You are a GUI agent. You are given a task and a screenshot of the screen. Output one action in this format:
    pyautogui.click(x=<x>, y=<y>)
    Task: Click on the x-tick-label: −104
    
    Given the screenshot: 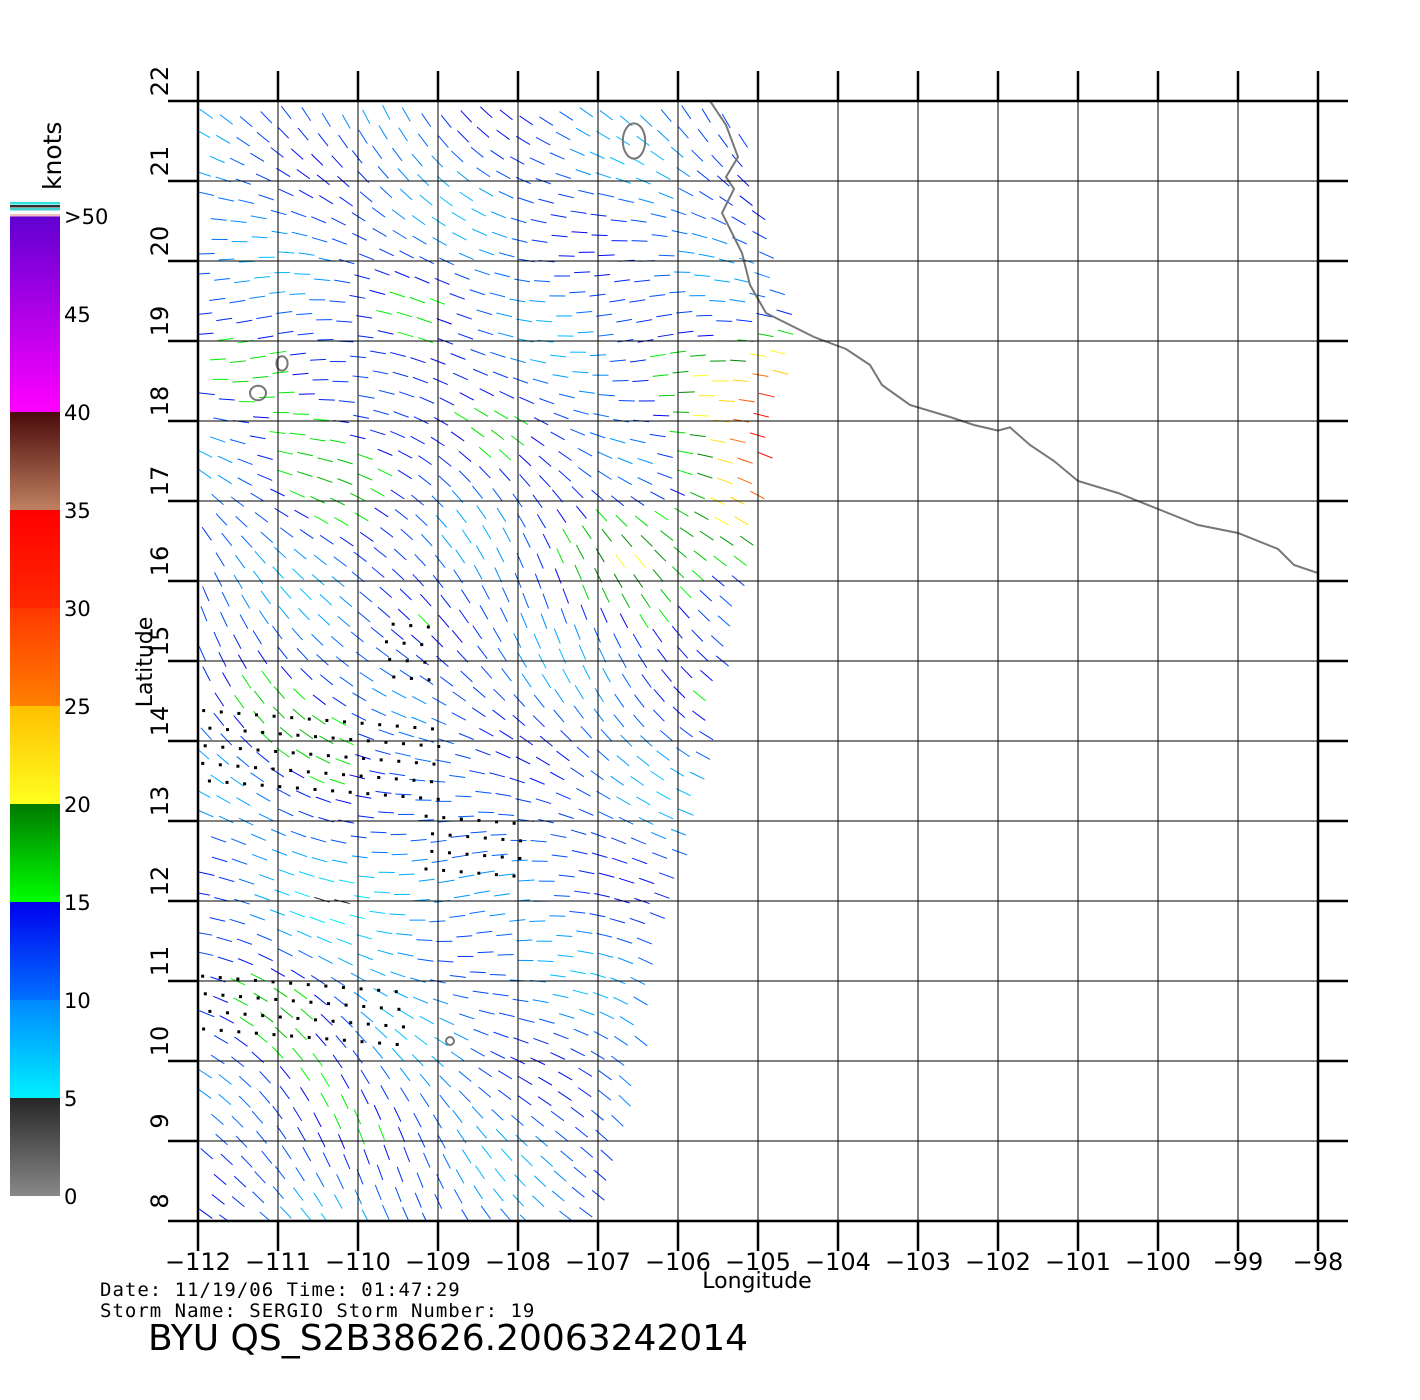 What is the action you would take?
    pyautogui.click(x=838, y=1262)
    